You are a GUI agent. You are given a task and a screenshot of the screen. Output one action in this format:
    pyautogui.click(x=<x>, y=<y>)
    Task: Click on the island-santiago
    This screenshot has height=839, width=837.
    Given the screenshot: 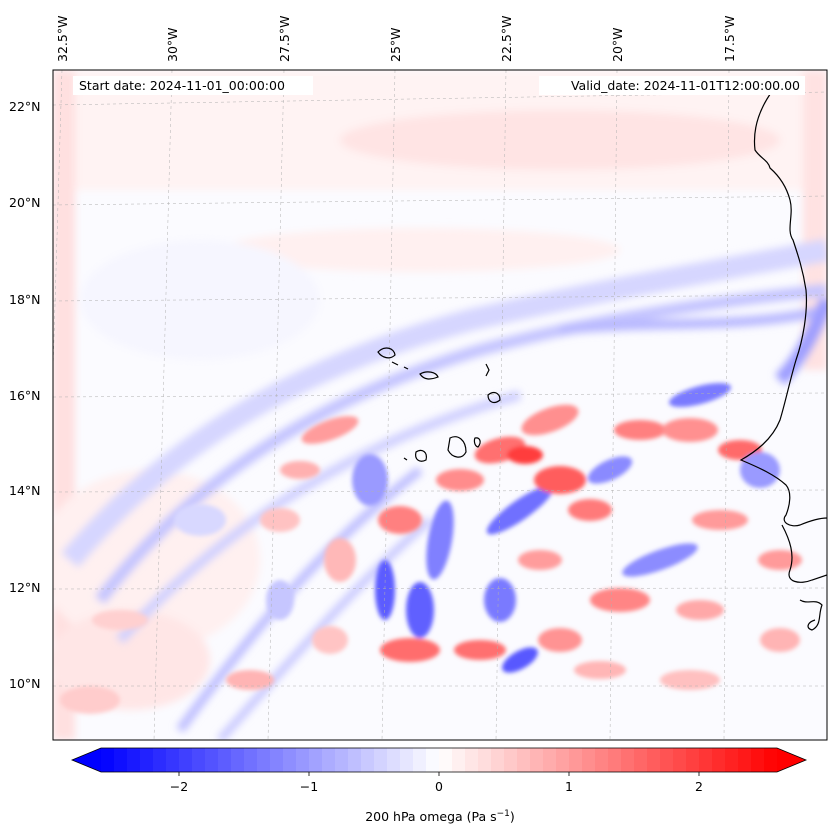 What is the action you would take?
    pyautogui.click(x=457, y=447)
    